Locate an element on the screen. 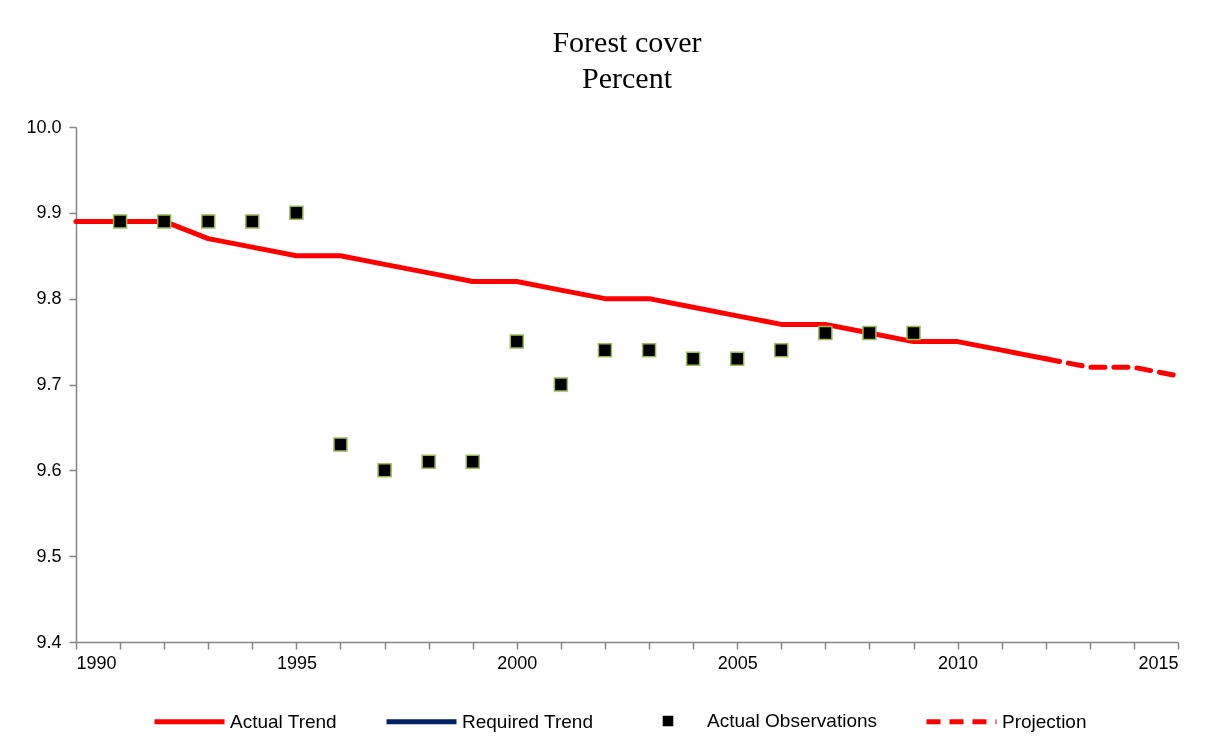 The width and height of the screenshot is (1230, 756). y-tick-label: 9.5 is located at coordinates (49, 555).